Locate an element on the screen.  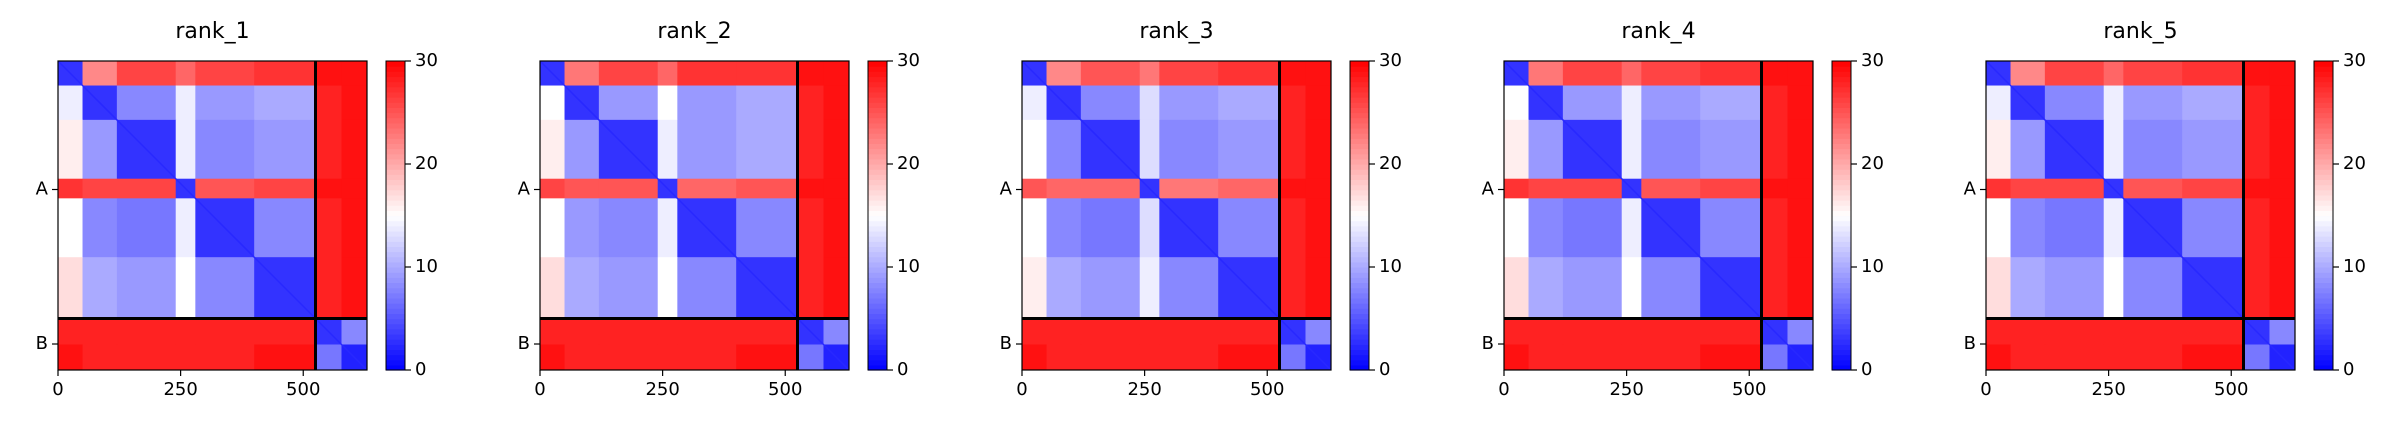
colorbar-tick-label: 10 is located at coordinates (2354, 266).